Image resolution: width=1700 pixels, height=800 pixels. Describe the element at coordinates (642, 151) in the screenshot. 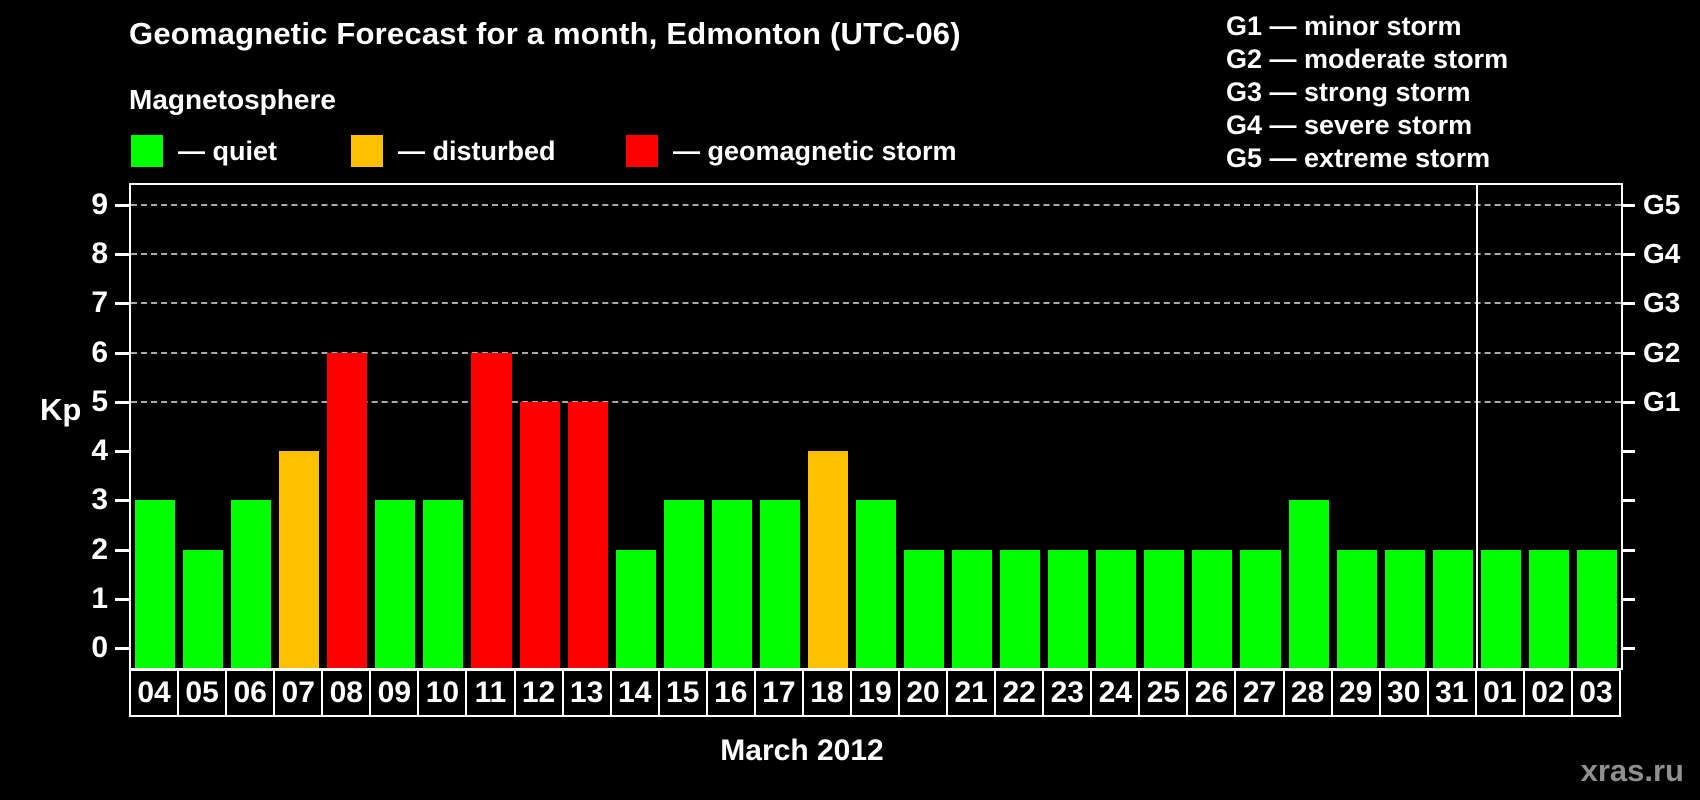

I see `storm-color-swatch` at that location.